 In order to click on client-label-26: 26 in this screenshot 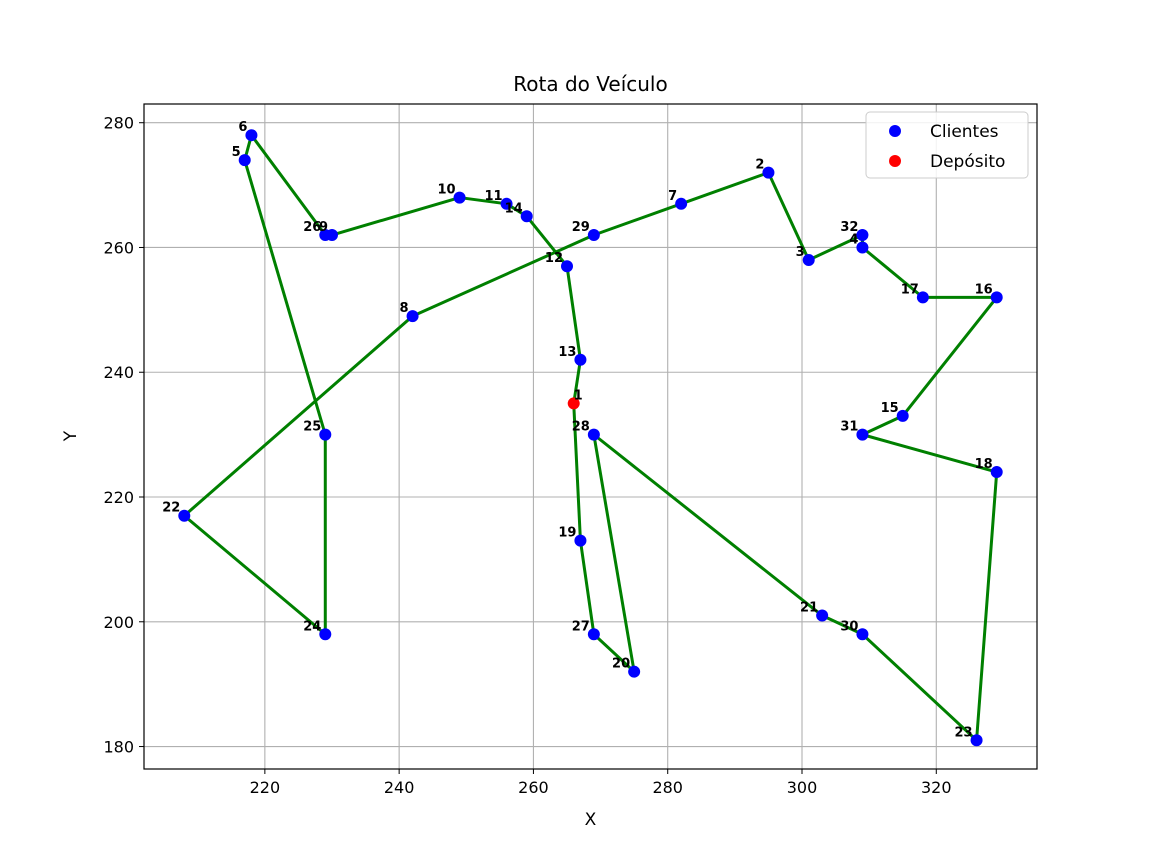, I will do `click(312, 227)`.